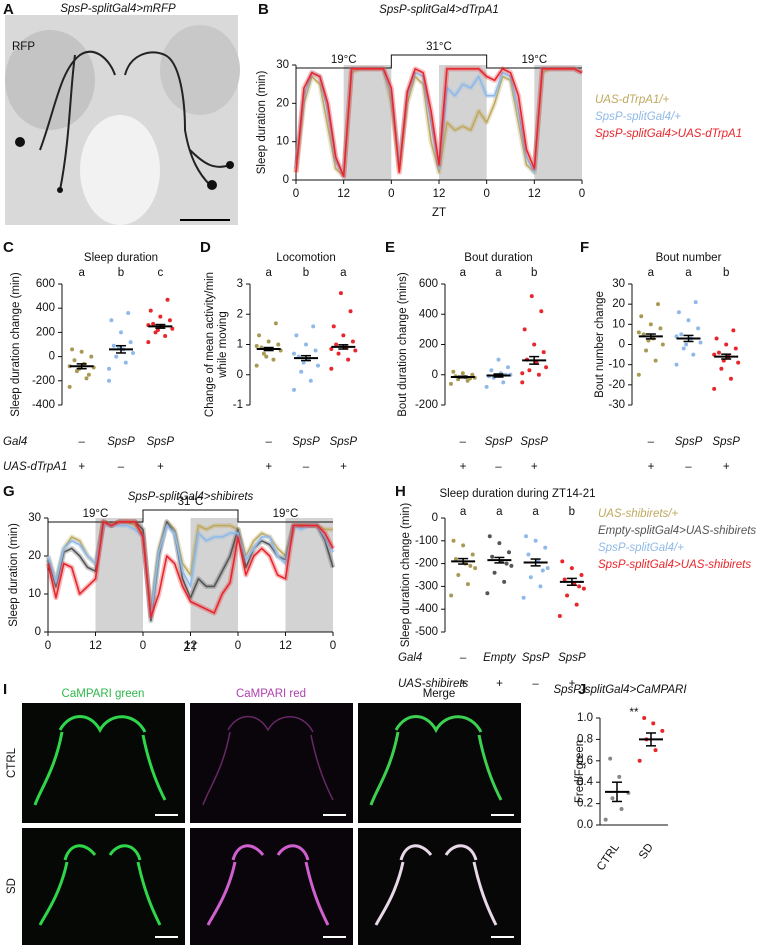 The height and width of the screenshot is (945, 772). I want to click on chart-title: Sleep duration, so click(121, 258).